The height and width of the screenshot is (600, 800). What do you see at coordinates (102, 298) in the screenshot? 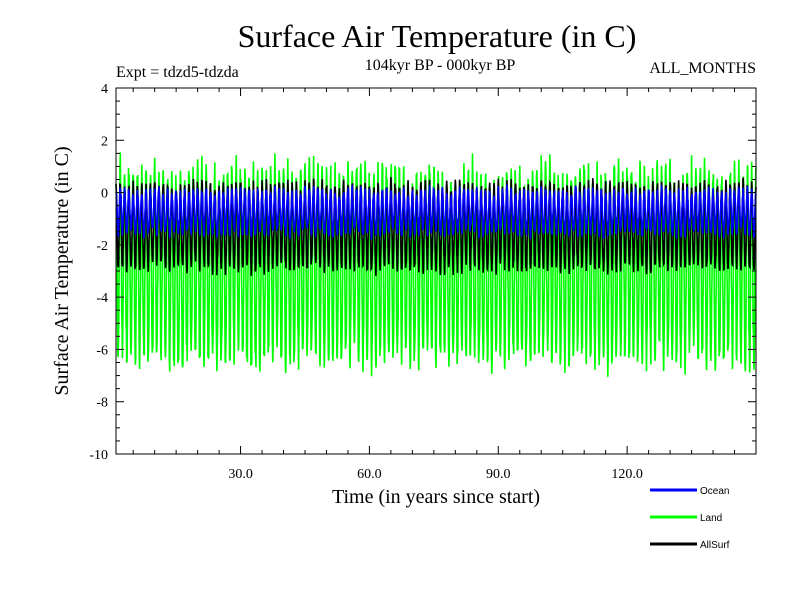
I see `y-tick-label: -4` at bounding box center [102, 298].